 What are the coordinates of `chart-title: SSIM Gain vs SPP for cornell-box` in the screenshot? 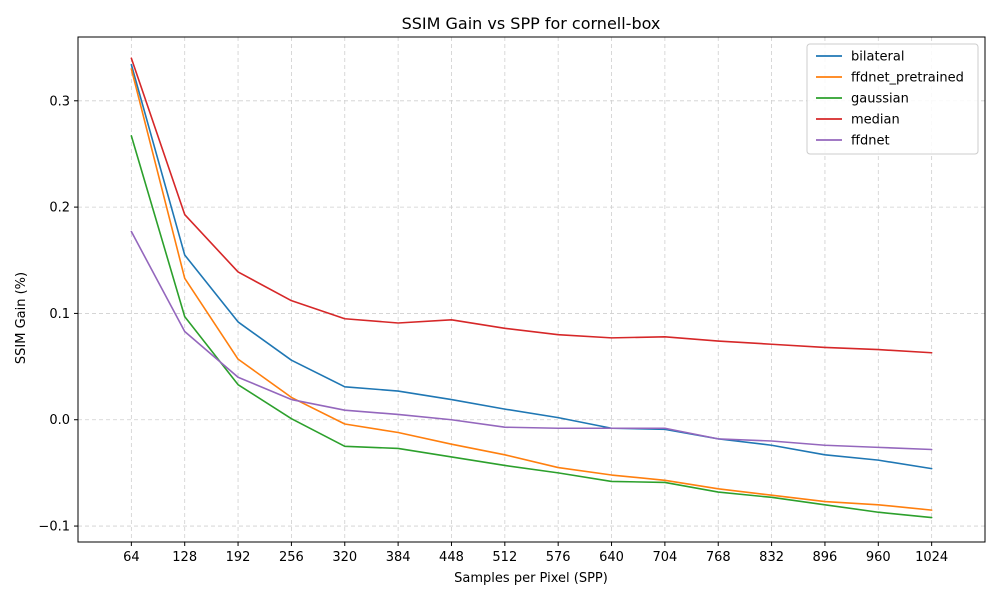 It's located at (531, 23).